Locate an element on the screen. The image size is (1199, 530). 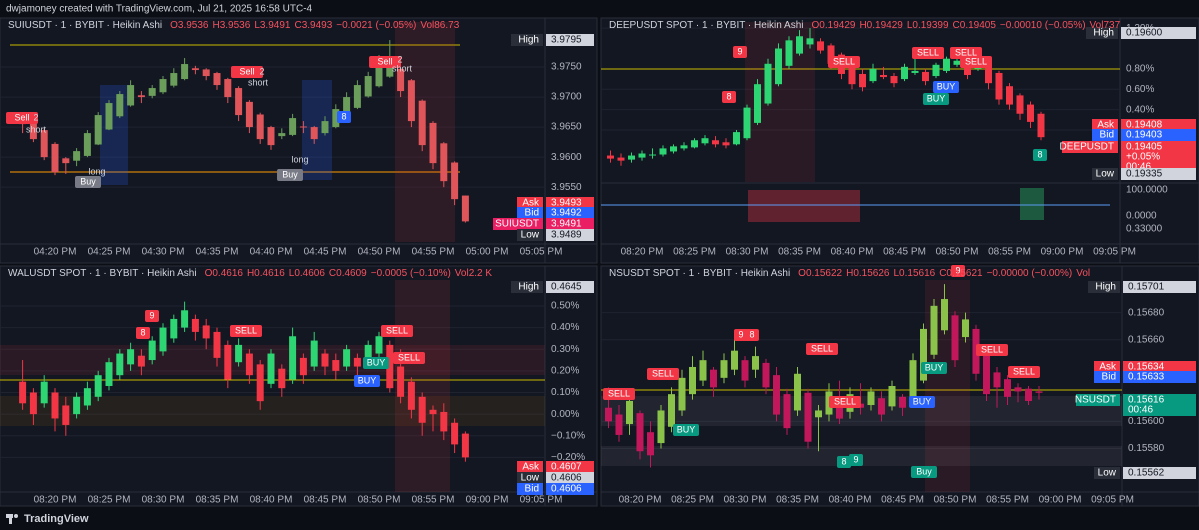
x-tick-label: 04:45 PM is located at coordinates (325, 252).